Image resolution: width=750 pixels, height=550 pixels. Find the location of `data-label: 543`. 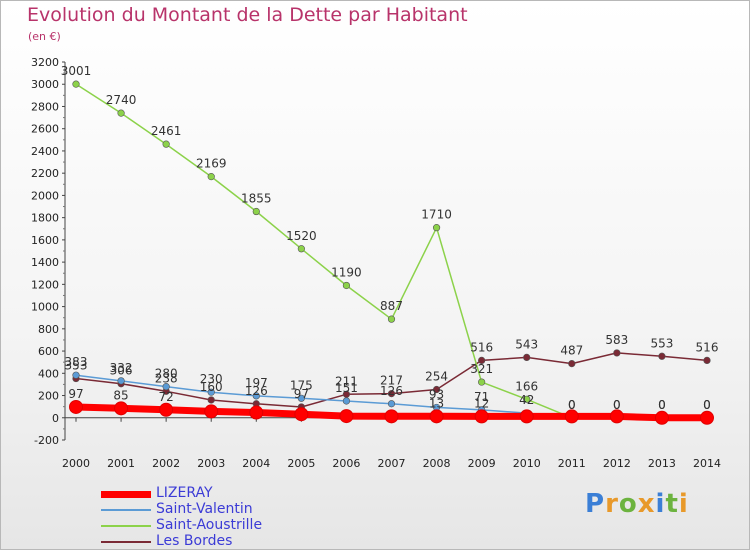

data-label: 543 is located at coordinates (526, 344).